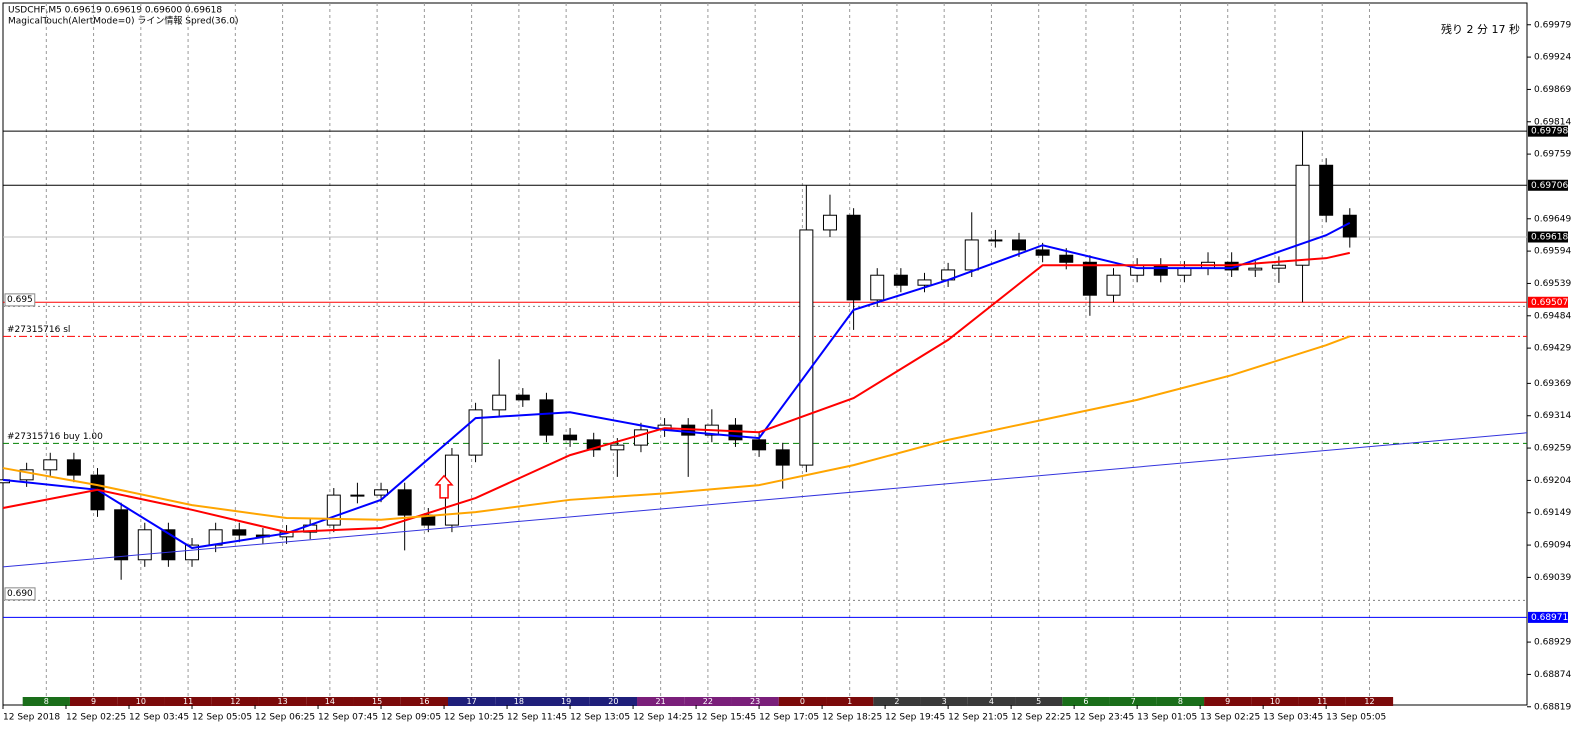  Describe the element at coordinates (1552, 90) in the screenshot. I see `y-tick-label: 0.69869` at that location.